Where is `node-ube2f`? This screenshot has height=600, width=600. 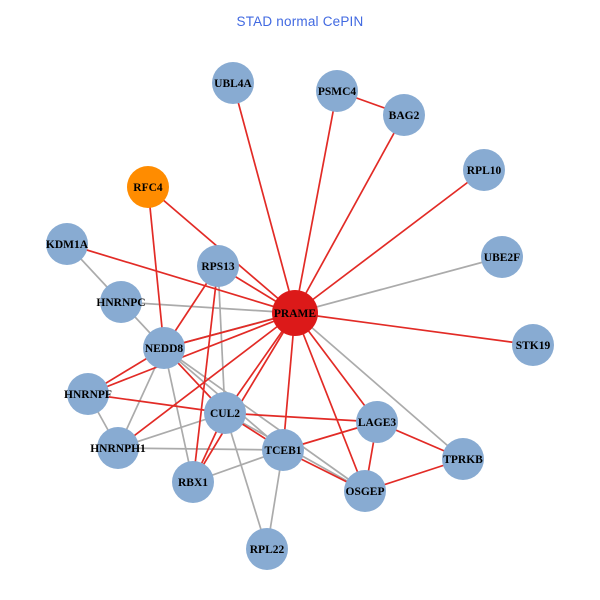 node-ube2f is located at coordinates (502, 257).